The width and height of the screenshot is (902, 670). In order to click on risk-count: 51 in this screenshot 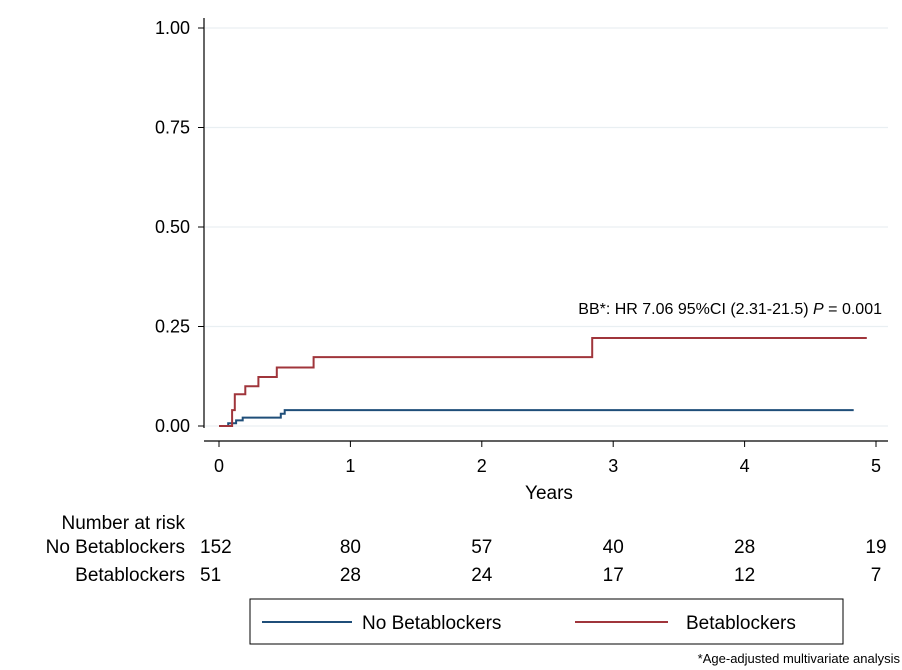, I will do `click(210, 575)`.